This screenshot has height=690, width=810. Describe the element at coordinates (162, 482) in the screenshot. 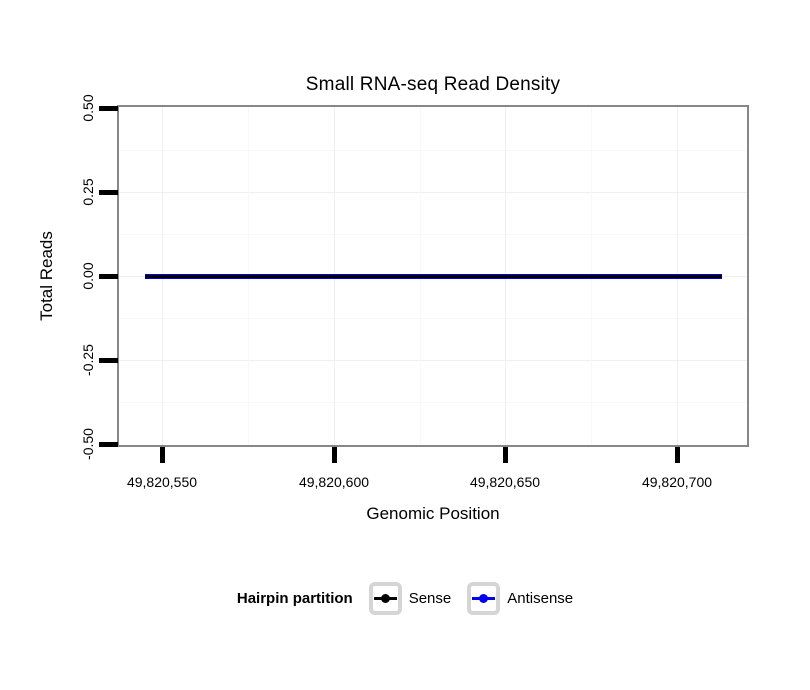

I see `x-tick-label: 49,820,550` at that location.